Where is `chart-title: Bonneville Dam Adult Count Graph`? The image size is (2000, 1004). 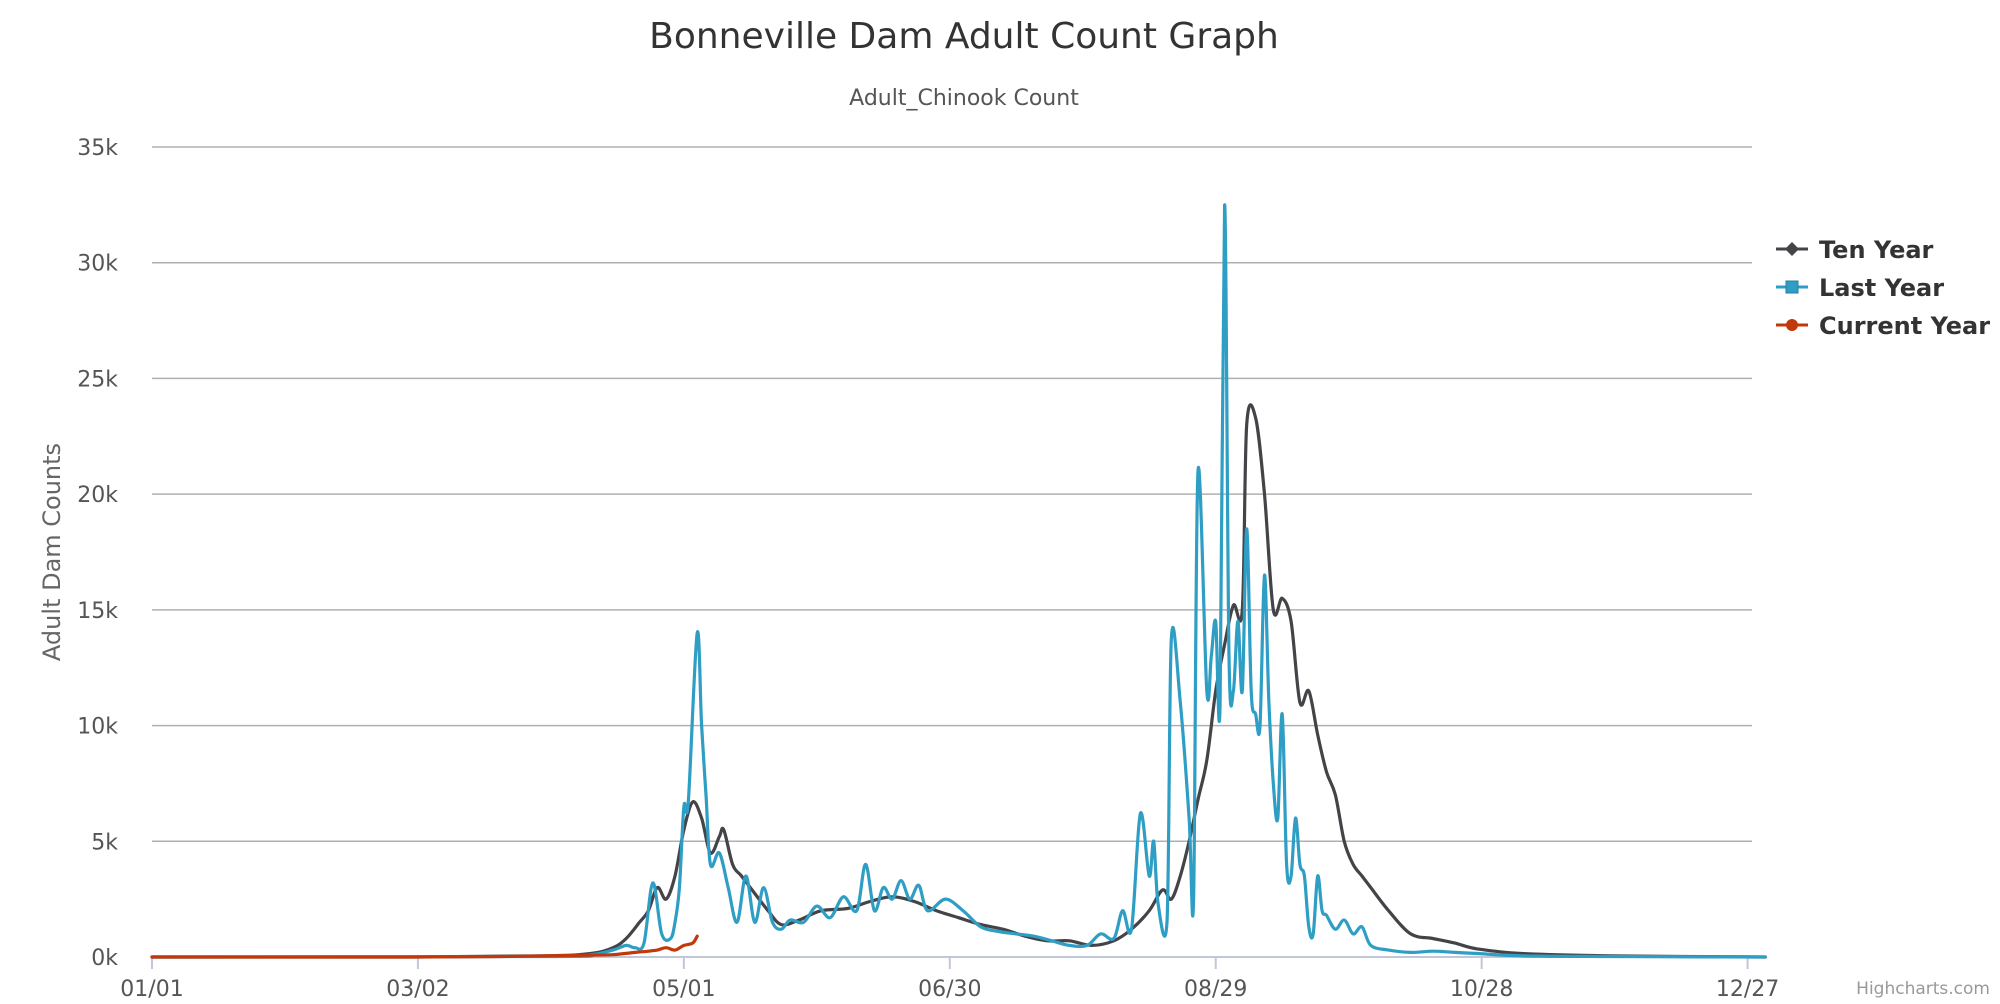 chart-title: Bonneville Dam Adult Count Graph is located at coordinates (964, 36).